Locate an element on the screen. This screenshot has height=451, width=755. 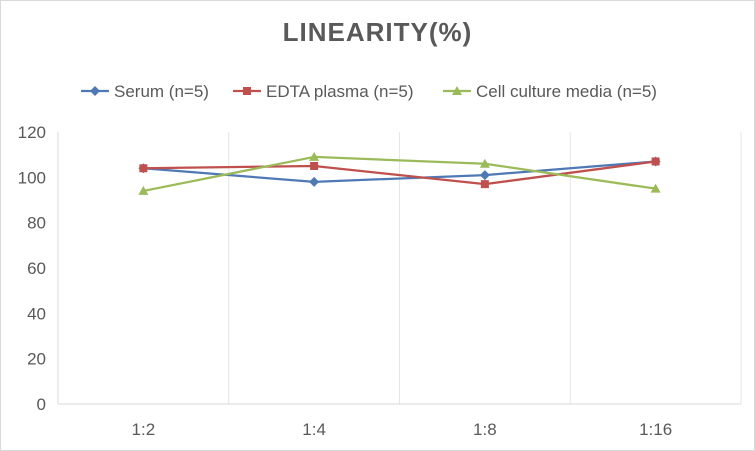
x-tick-label: 1:16 is located at coordinates (655, 429).